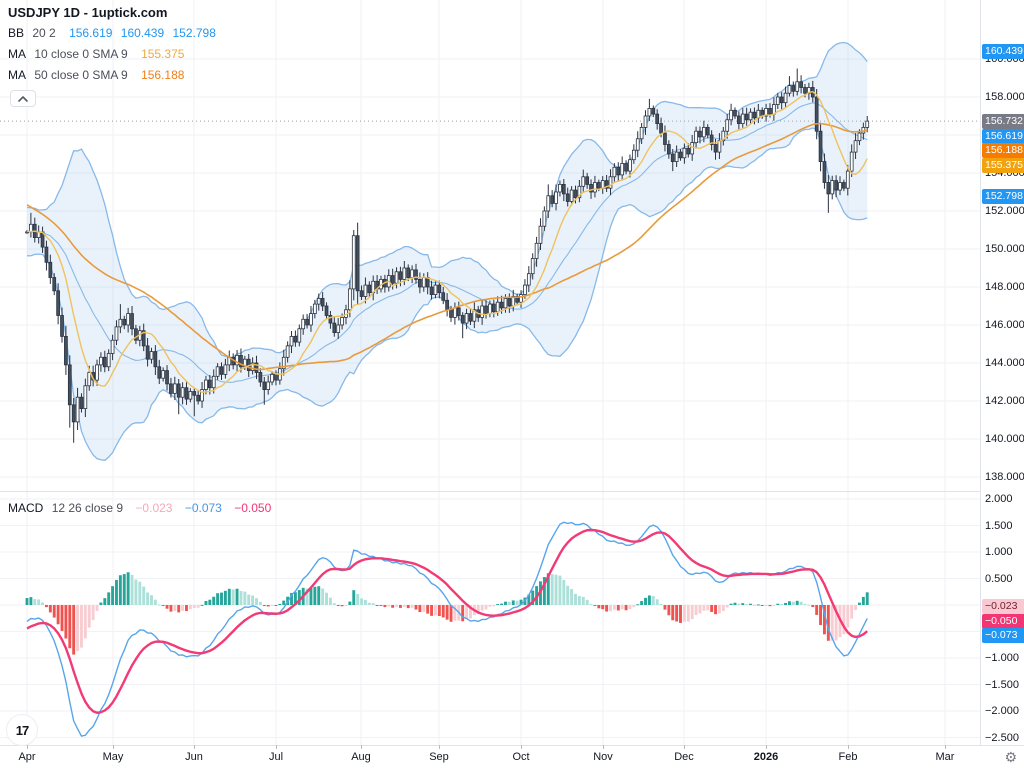 This screenshot has width=1024, height=768. I want to click on bb-params: 20 2, so click(44, 33).